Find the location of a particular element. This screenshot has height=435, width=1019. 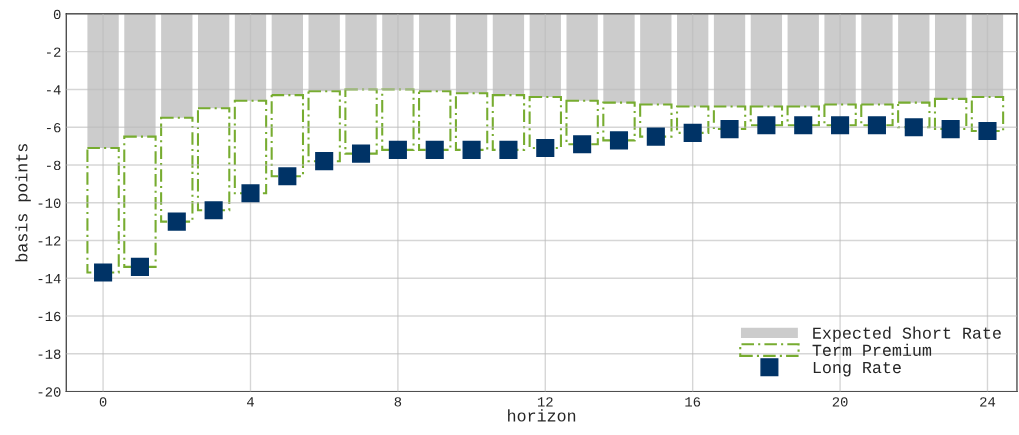

y-tick-label: -18 is located at coordinates (49, 354).